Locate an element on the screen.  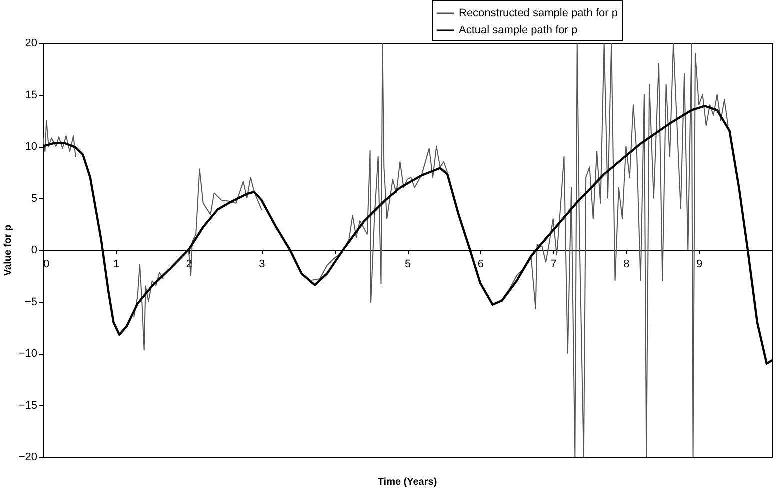
legend-label: Actual sample path for p is located at coordinates (518, 30).